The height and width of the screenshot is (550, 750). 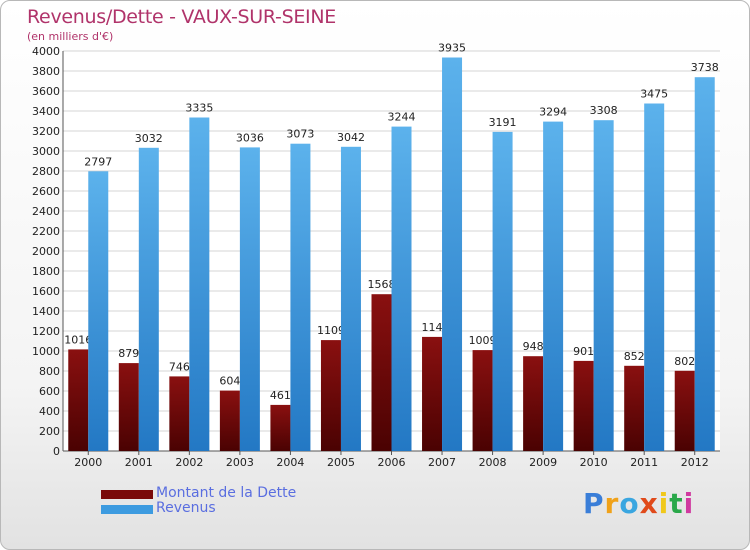 What do you see at coordinates (583, 351) in the screenshot?
I see `data-label-dette: 901` at bounding box center [583, 351].